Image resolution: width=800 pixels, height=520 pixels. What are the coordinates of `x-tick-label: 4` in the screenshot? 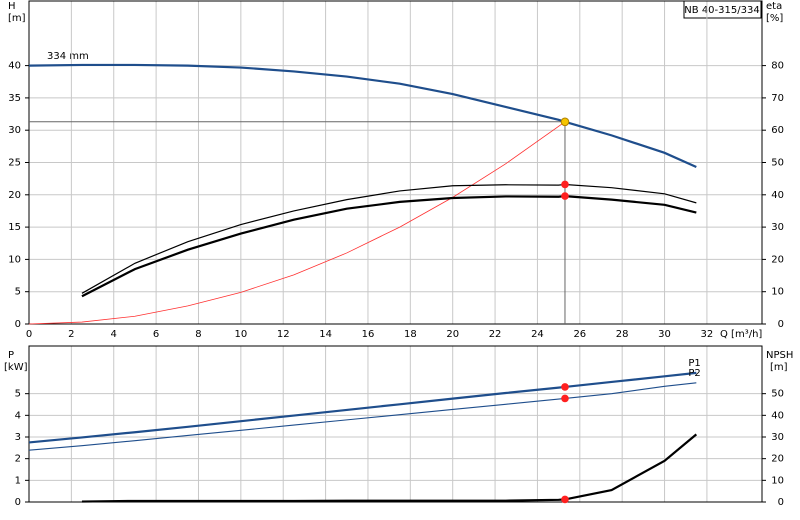 It's located at (114, 334).